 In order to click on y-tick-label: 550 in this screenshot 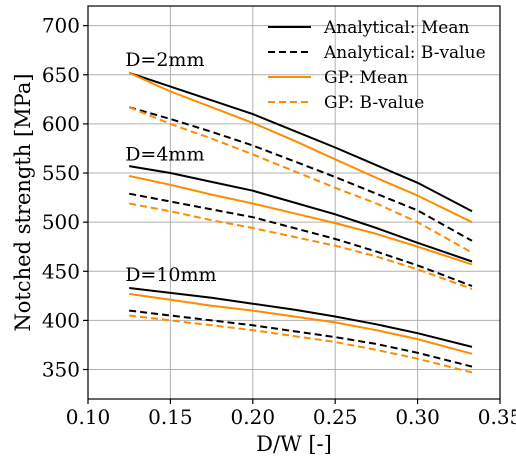, I will do `click(61, 173)`.